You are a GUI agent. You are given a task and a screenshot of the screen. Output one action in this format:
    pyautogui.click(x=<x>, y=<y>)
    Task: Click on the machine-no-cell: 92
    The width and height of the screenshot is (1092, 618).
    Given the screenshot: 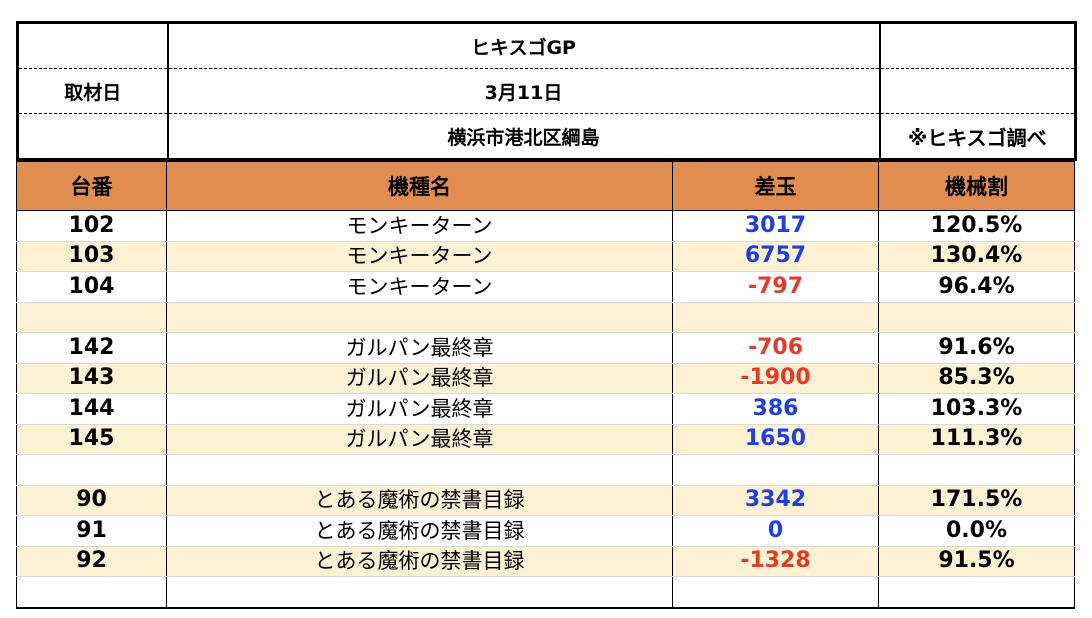 What is the action you would take?
    pyautogui.click(x=91, y=561)
    